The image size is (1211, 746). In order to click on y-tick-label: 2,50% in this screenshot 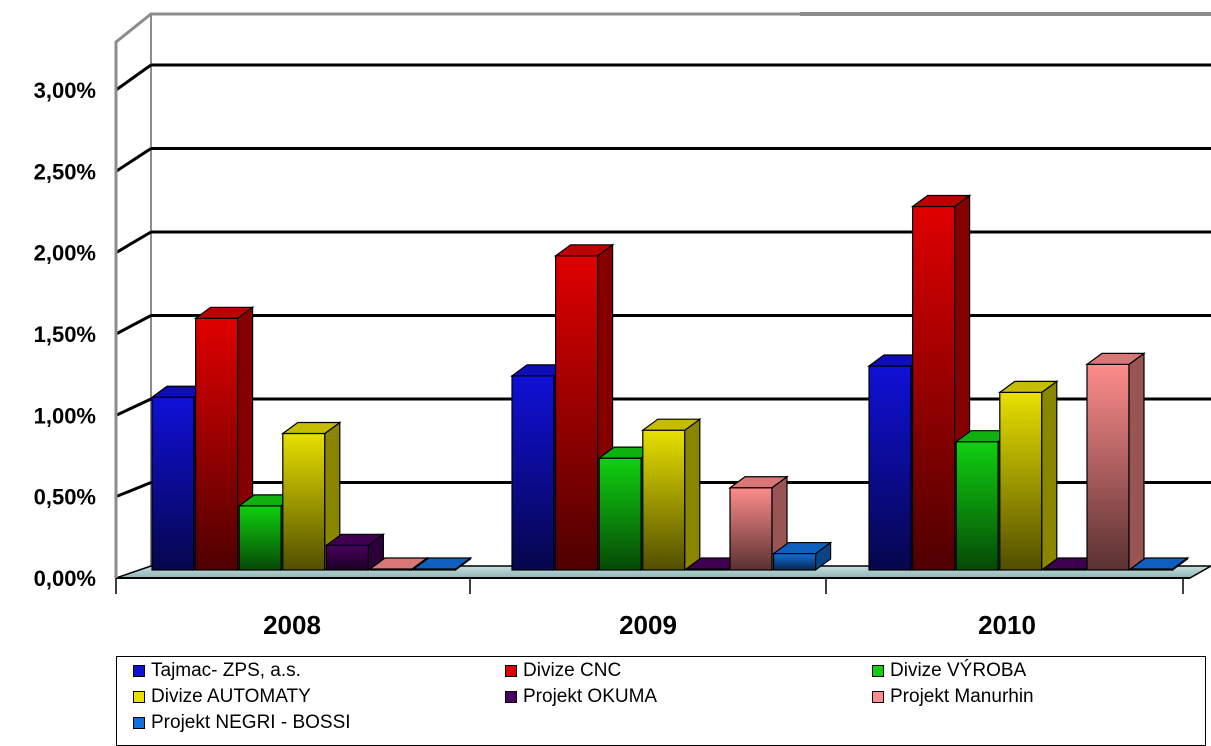, I will do `click(65, 171)`.